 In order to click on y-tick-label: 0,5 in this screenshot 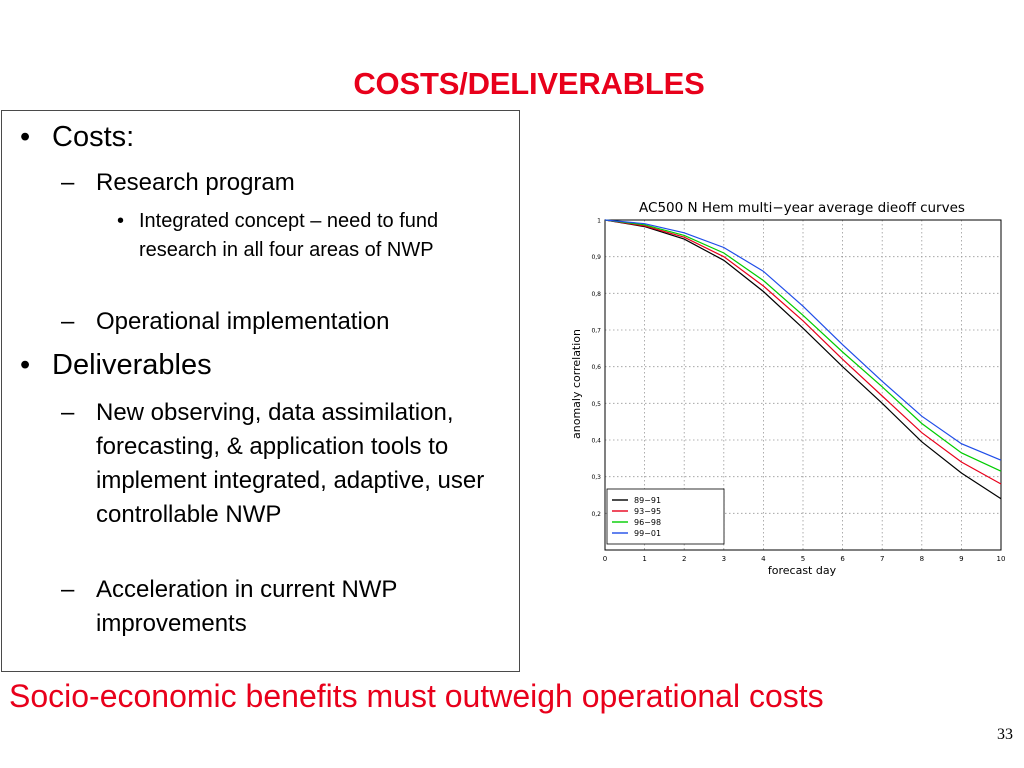, I will do `click(596, 404)`.